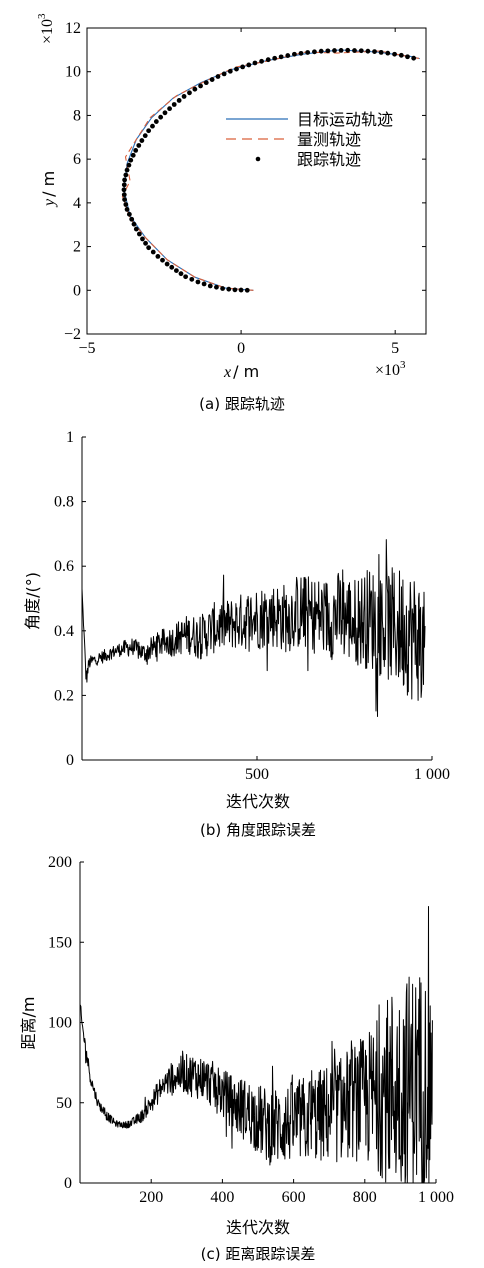 This screenshot has height=1268, width=484. What do you see at coordinates (64, 631) in the screenshot?
I see `chart-b-ytick-label: 0.4` at bounding box center [64, 631].